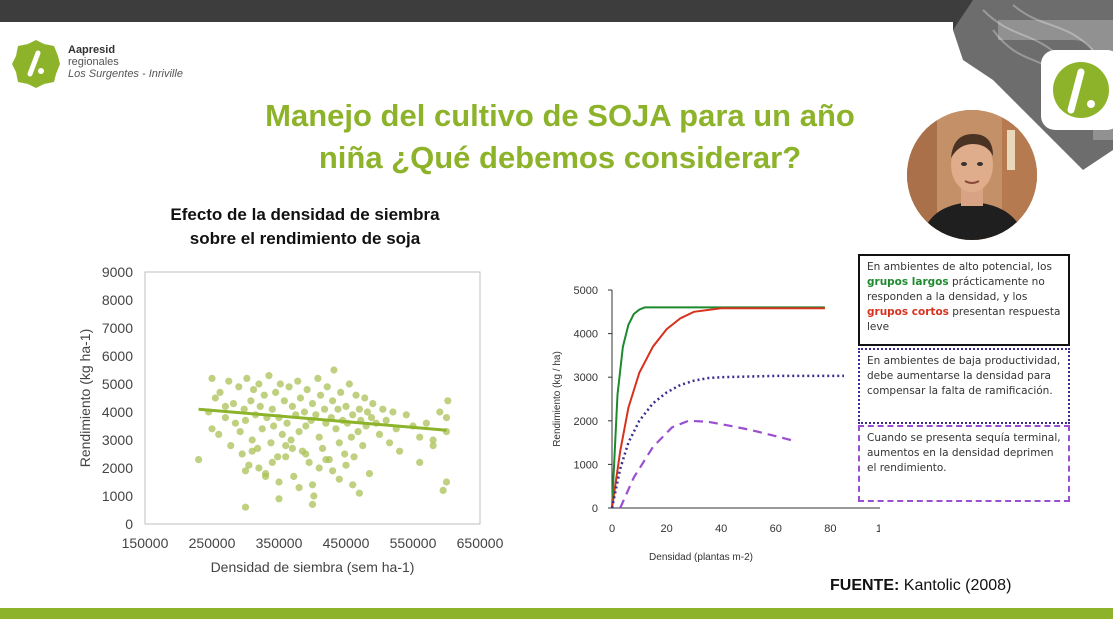 The width and height of the screenshot is (1113, 619). What do you see at coordinates (413, 543) in the screenshot?
I see `scatter-x-tick-label: 550000` at bounding box center [413, 543].